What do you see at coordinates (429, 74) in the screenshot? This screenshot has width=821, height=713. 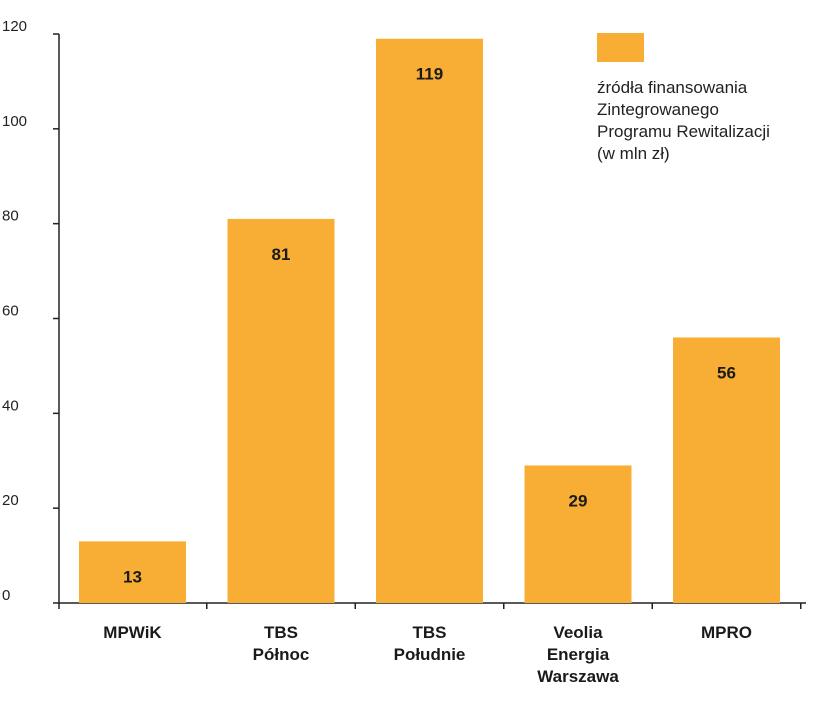 I see `bar-value-label: 119` at bounding box center [429, 74].